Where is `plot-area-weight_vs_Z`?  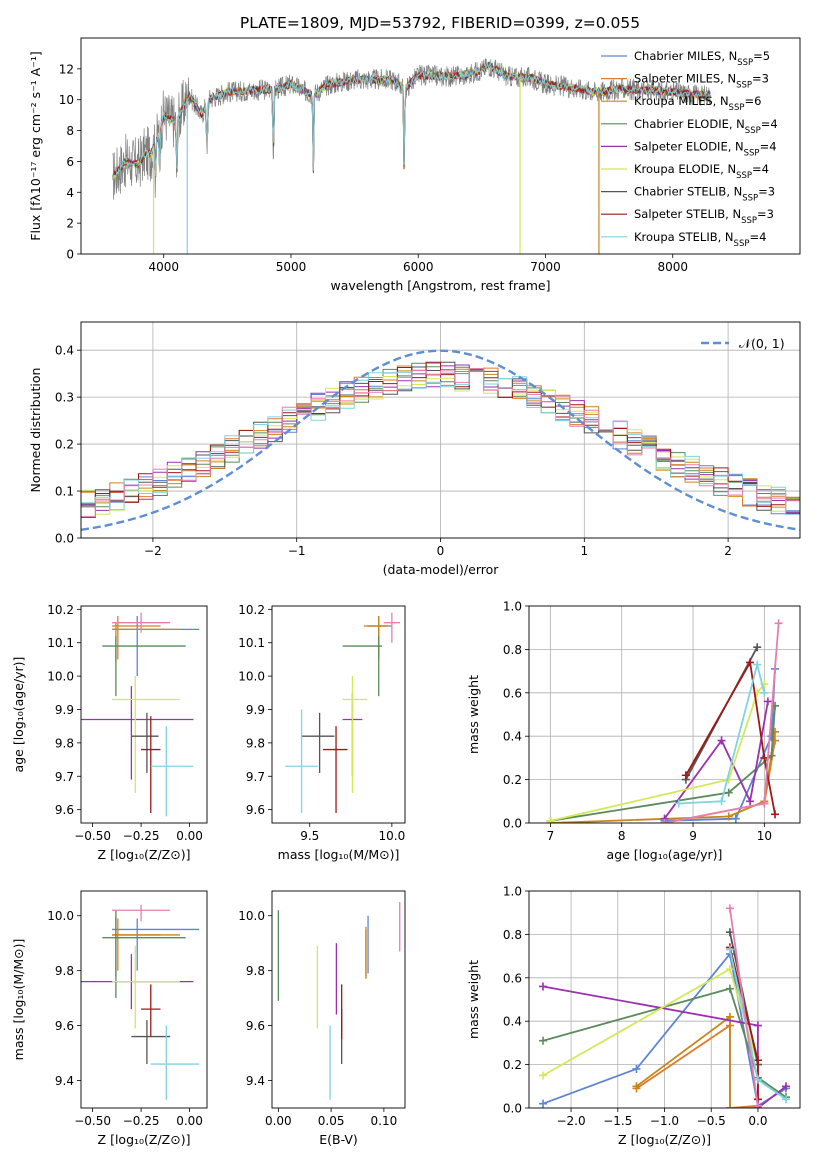
plot-area-weight_vs_Z is located at coordinates (664, 999).